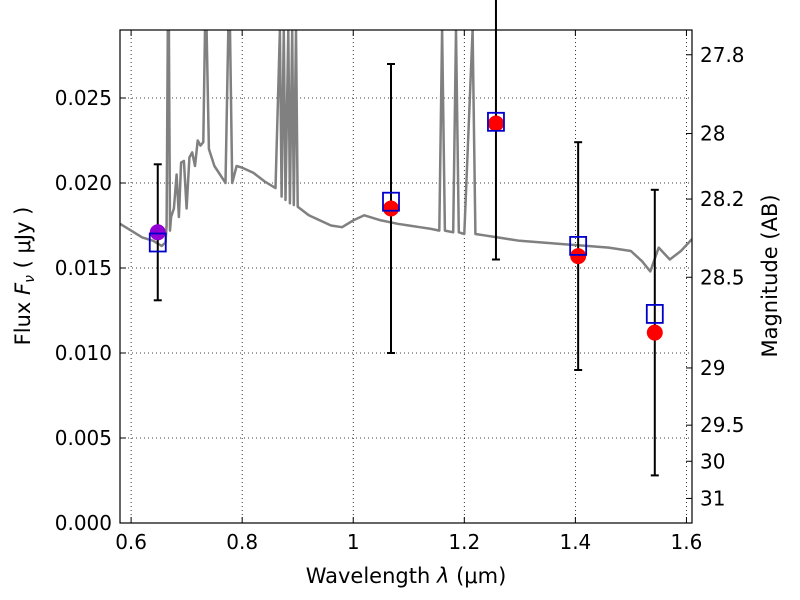  Describe the element at coordinates (406, 576) in the screenshot. I see `x-axis-title: Wavelength λ (μm)` at that location.